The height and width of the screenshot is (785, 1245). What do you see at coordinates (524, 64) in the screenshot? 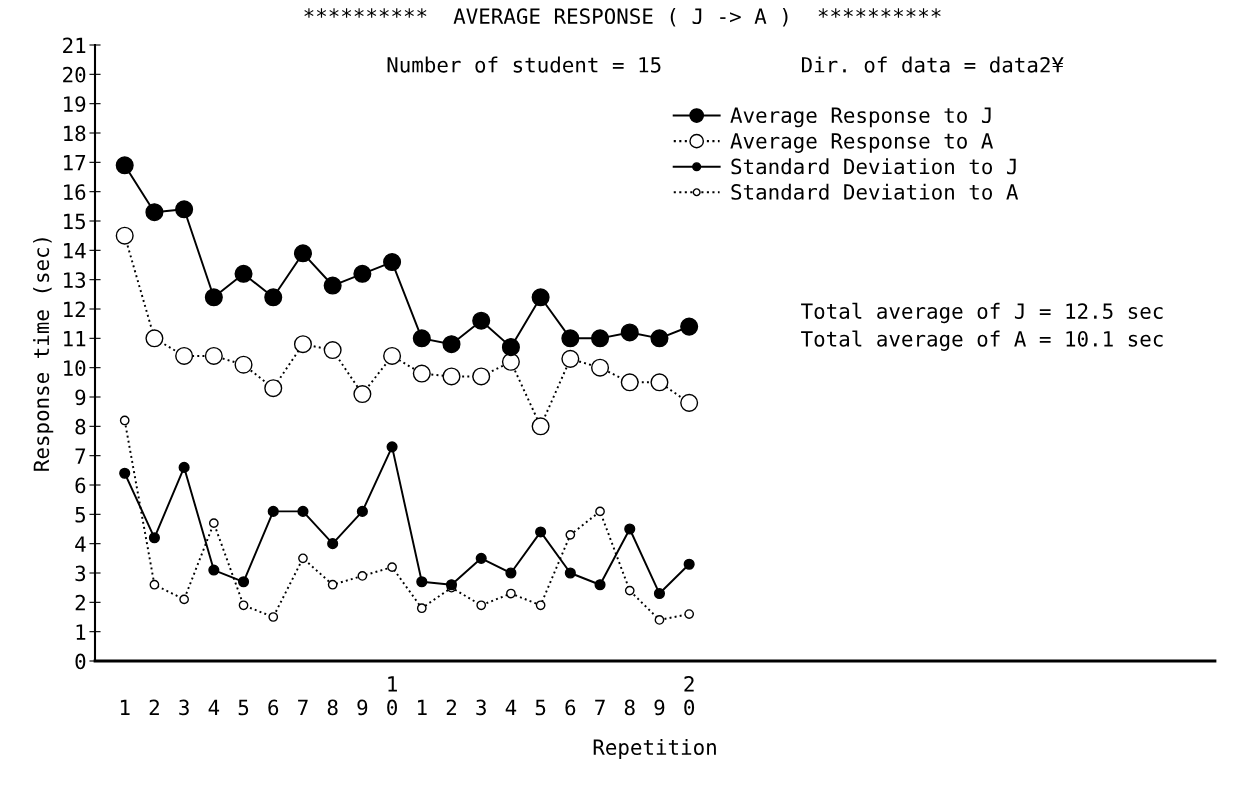
I see `annotation: Number of student = 15` at bounding box center [524, 64].